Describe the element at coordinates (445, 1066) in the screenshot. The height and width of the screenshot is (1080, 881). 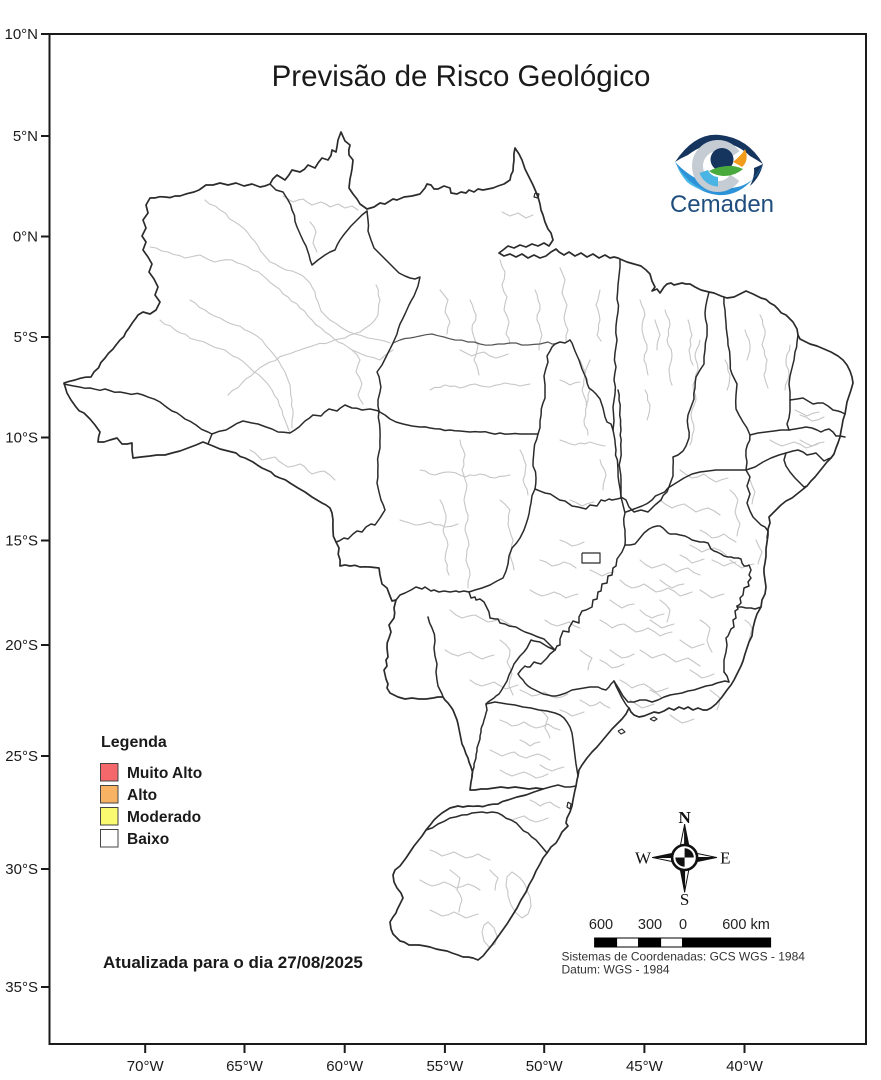
I see `svg-text: 55°W` at that location.